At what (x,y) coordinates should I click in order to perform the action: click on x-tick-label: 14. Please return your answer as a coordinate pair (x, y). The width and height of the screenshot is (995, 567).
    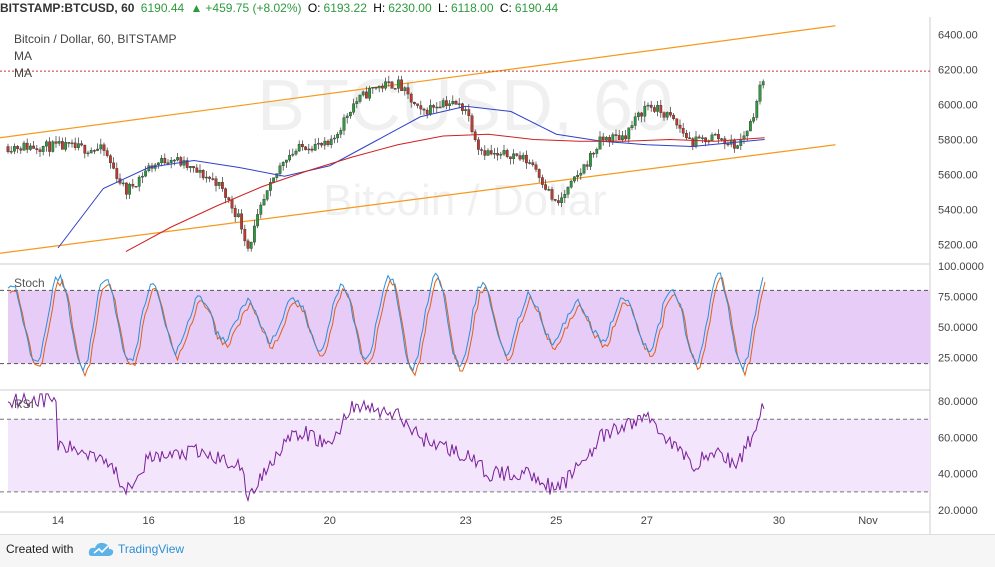
    Looking at the image, I should click on (58, 521).